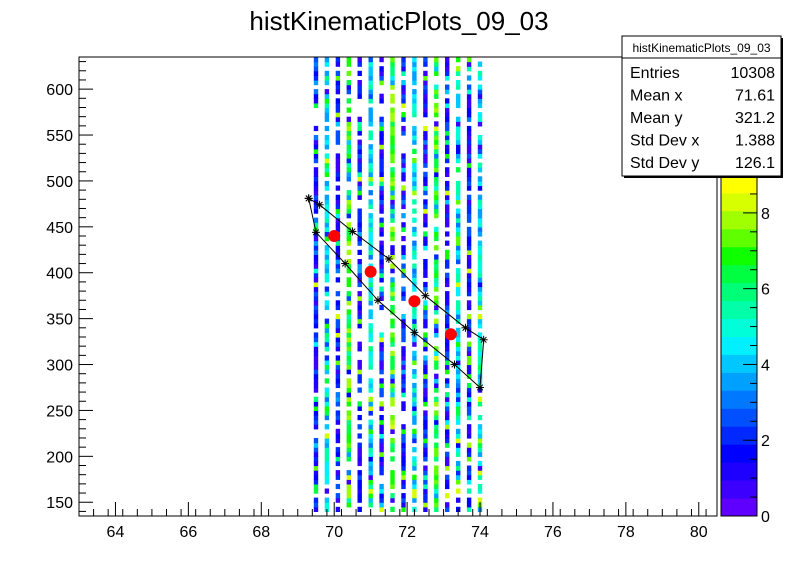  I want to click on z-tick-label: 4, so click(765, 365).